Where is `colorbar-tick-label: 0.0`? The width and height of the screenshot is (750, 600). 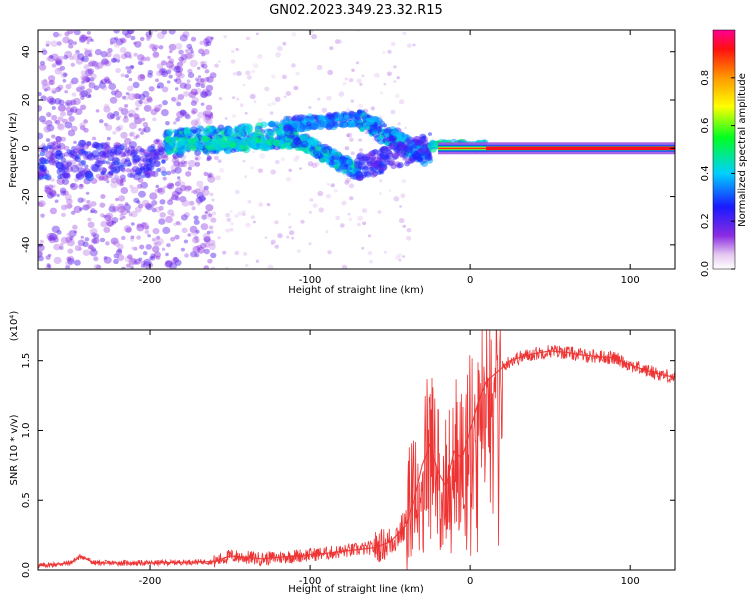
colorbar-tick-label: 0.0 is located at coordinates (705, 269).